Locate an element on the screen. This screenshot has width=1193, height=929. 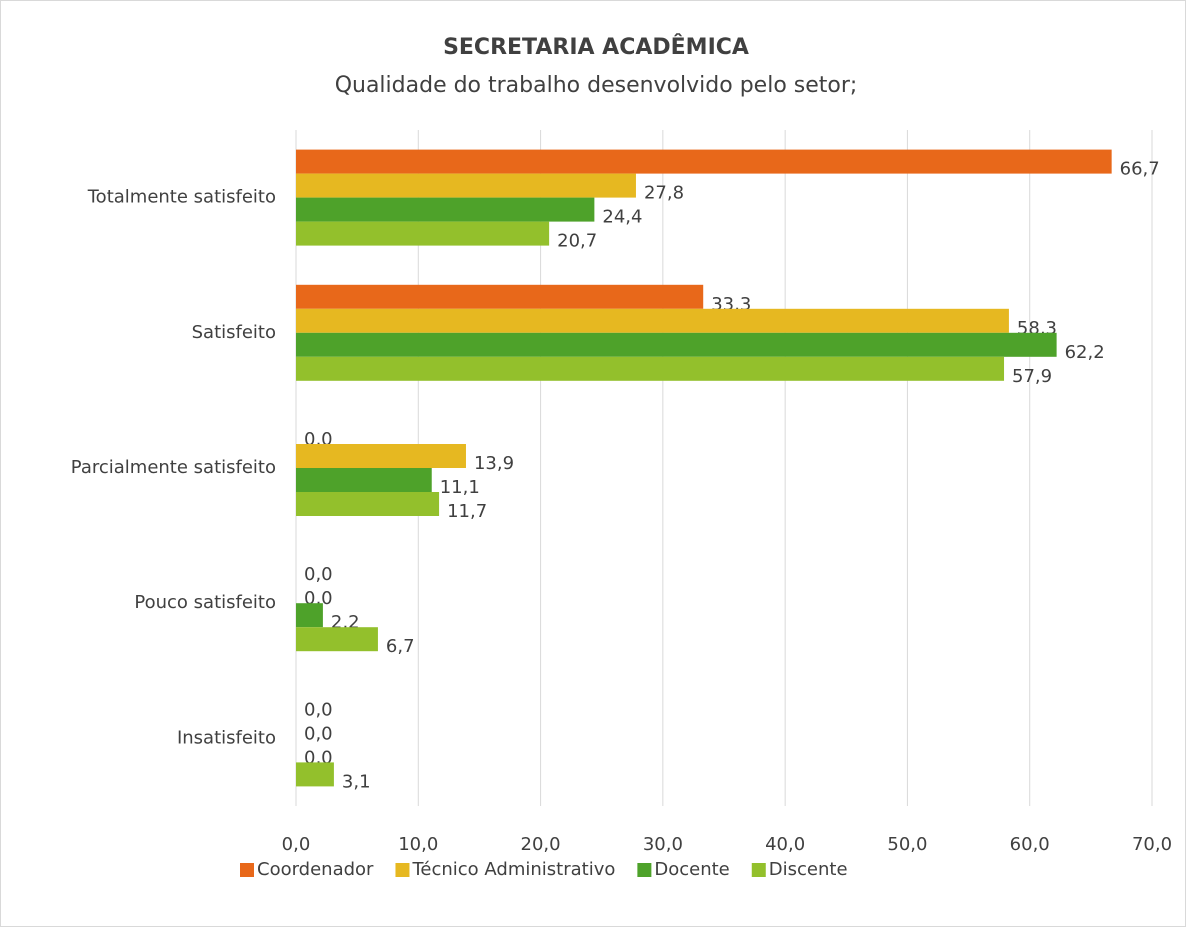
legend-label: Coordenador is located at coordinates (315, 869).